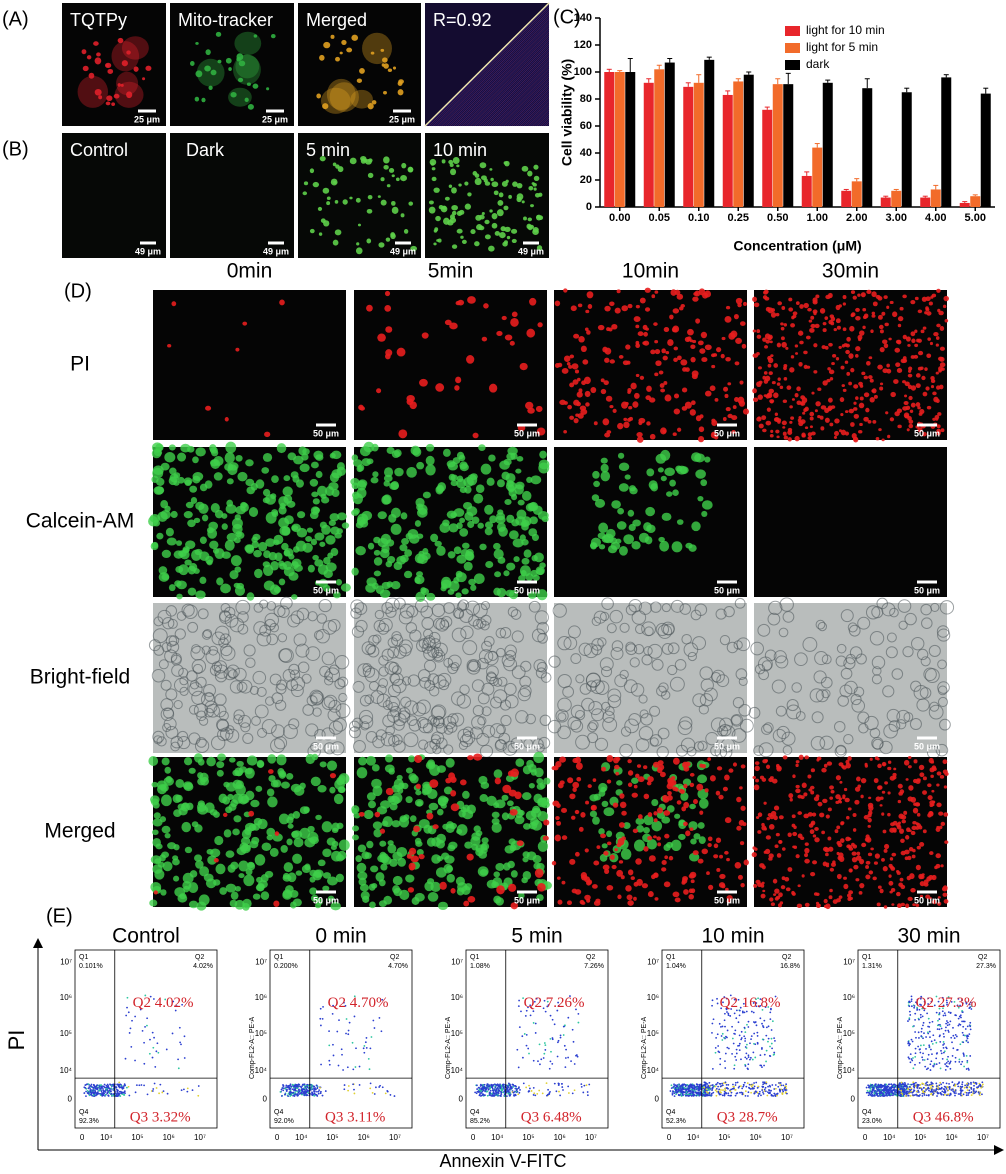 Image resolution: width=1006 pixels, height=1174 pixels. I want to click on x-tick-label: 1.00, so click(817, 218).